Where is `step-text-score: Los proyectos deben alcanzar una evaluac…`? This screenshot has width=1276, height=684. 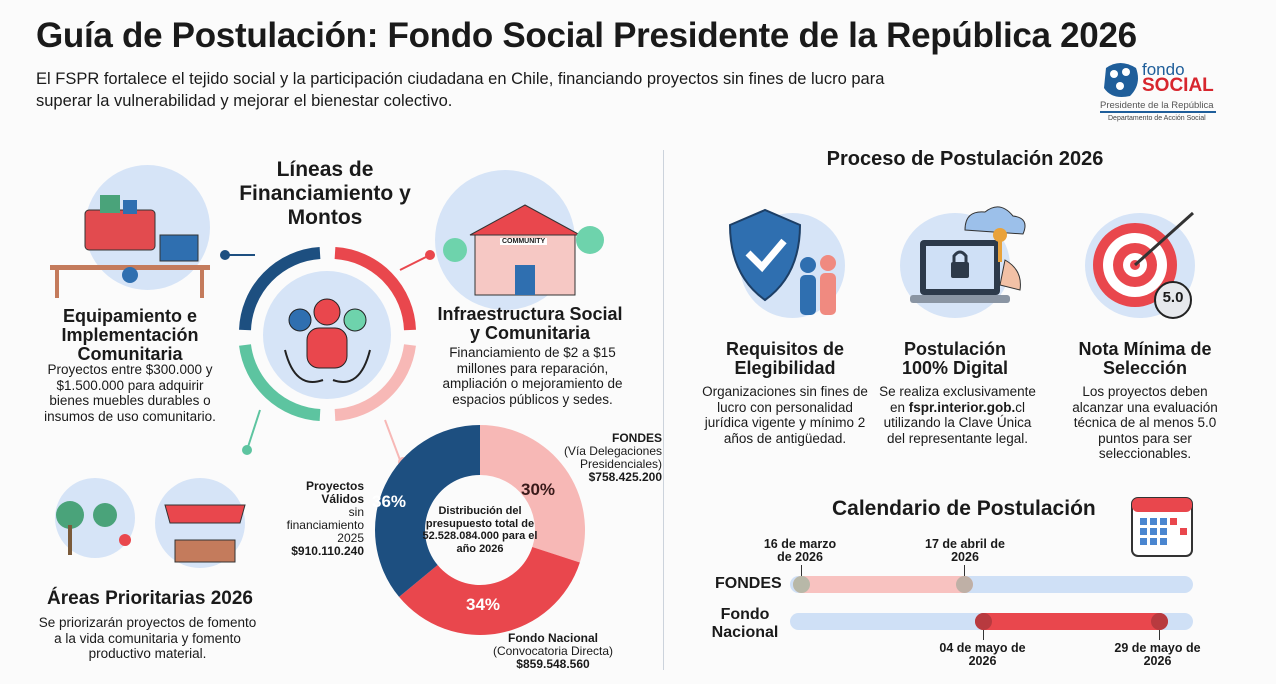
step-text-score: Los proyectos deben alcanzar una evaluac… is located at coordinates (1145, 422).